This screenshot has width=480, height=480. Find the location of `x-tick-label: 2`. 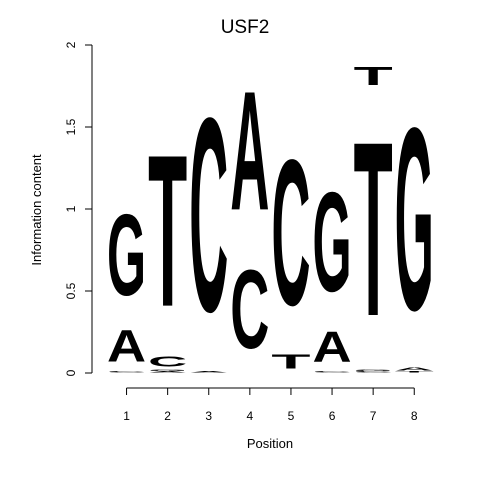

x-tick-label: 2 is located at coordinates (167, 416).